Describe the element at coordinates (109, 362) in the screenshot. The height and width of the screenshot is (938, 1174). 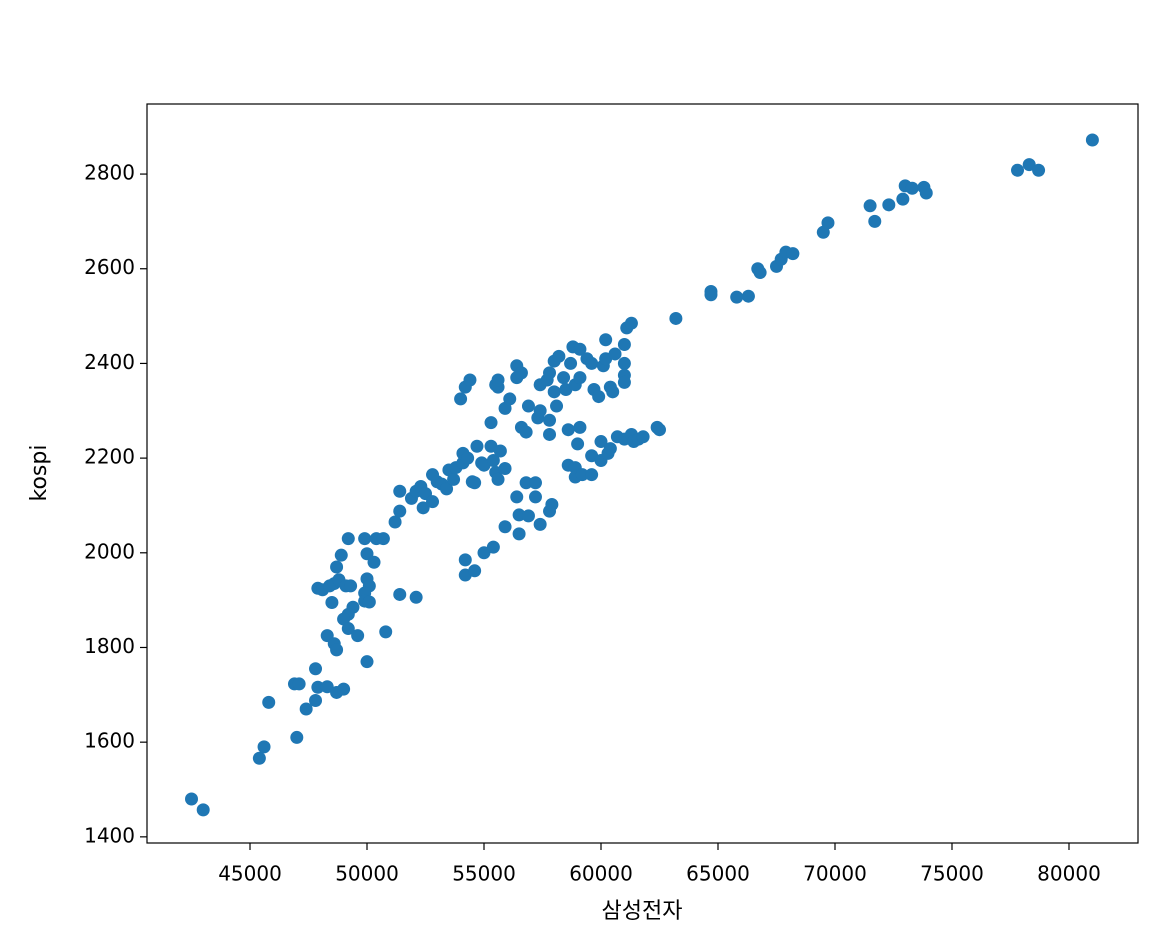
I see `y-tick-label: 2400` at that location.